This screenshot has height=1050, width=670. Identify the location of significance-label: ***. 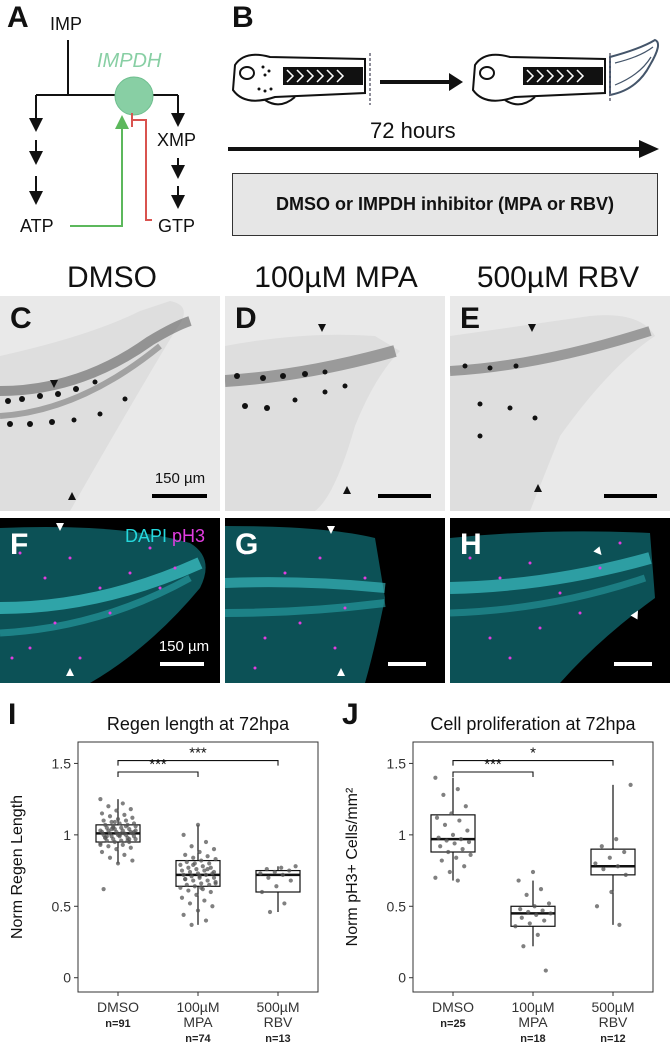
(493, 764).